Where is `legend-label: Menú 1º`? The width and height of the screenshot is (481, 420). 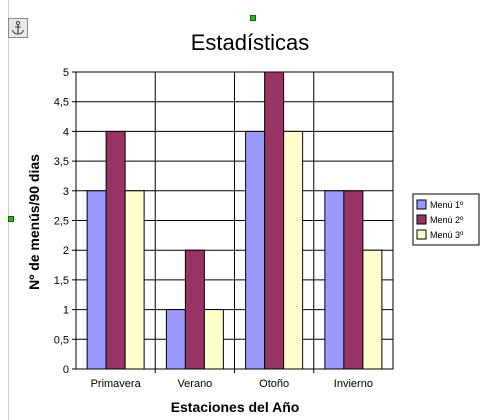 legend-label: Menú 1º is located at coordinates (447, 205).